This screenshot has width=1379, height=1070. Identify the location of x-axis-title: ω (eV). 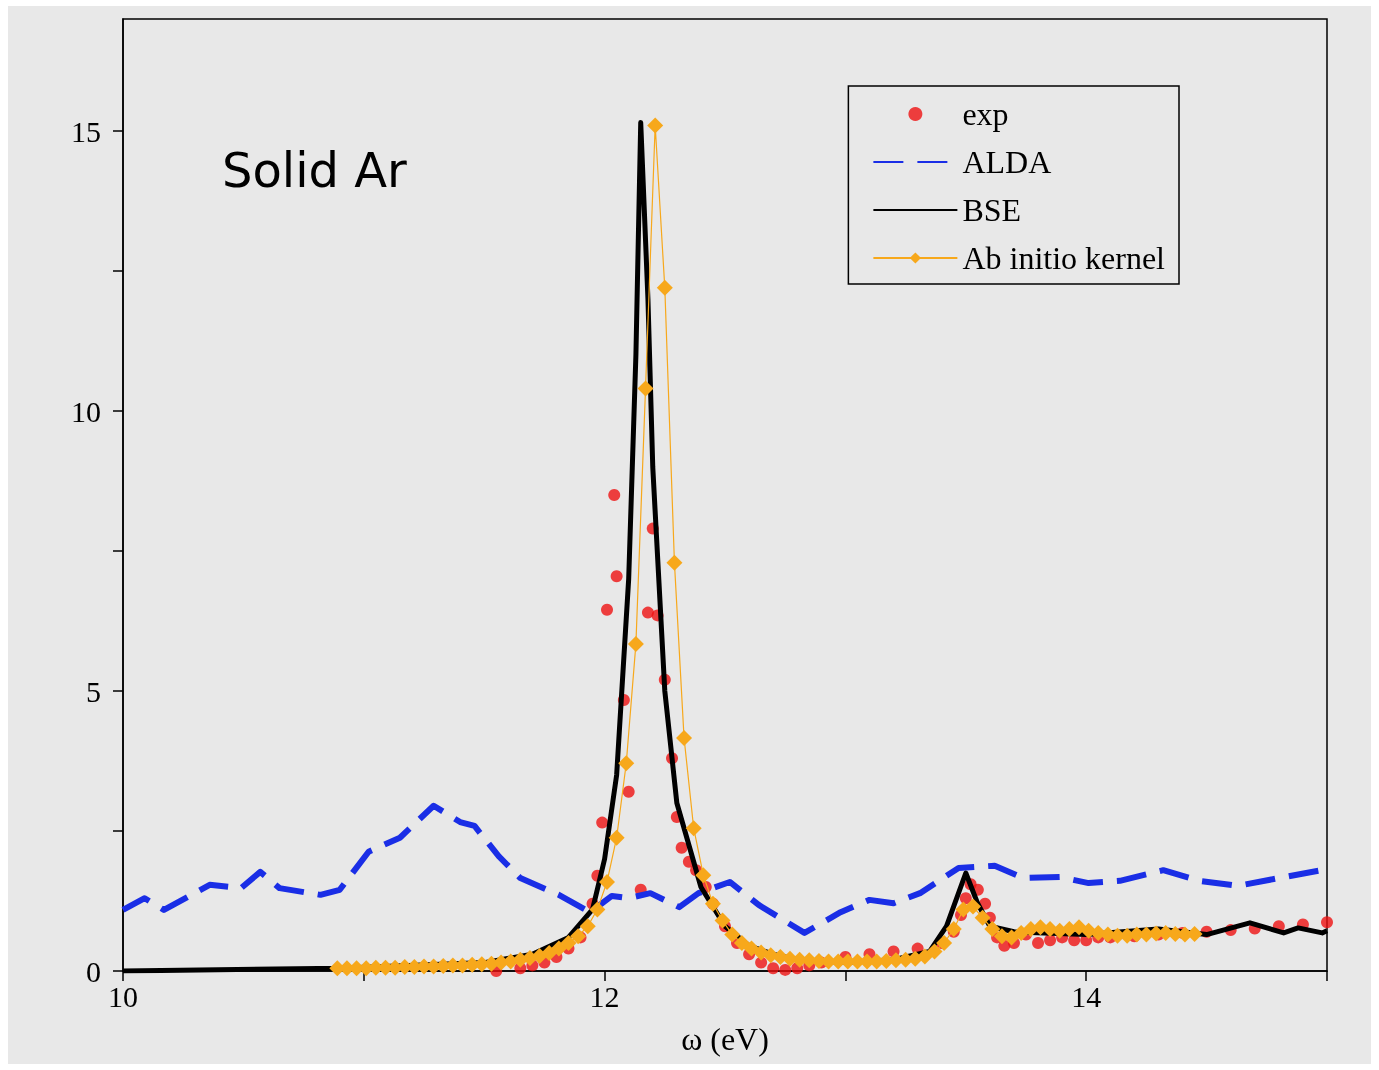
(725, 1039).